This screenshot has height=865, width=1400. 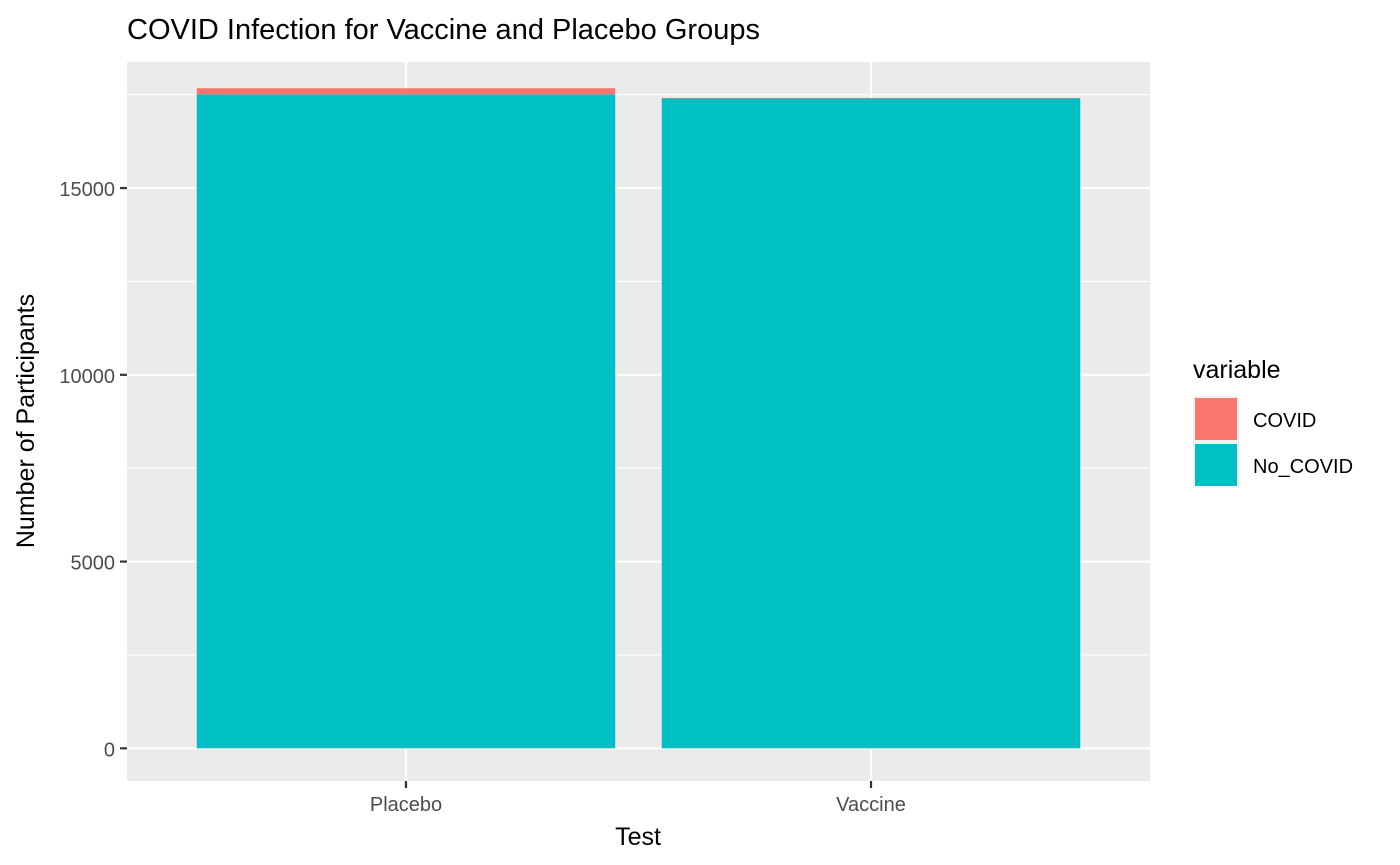 I want to click on y-axis-label: Number of Participants, so click(x=26, y=421).